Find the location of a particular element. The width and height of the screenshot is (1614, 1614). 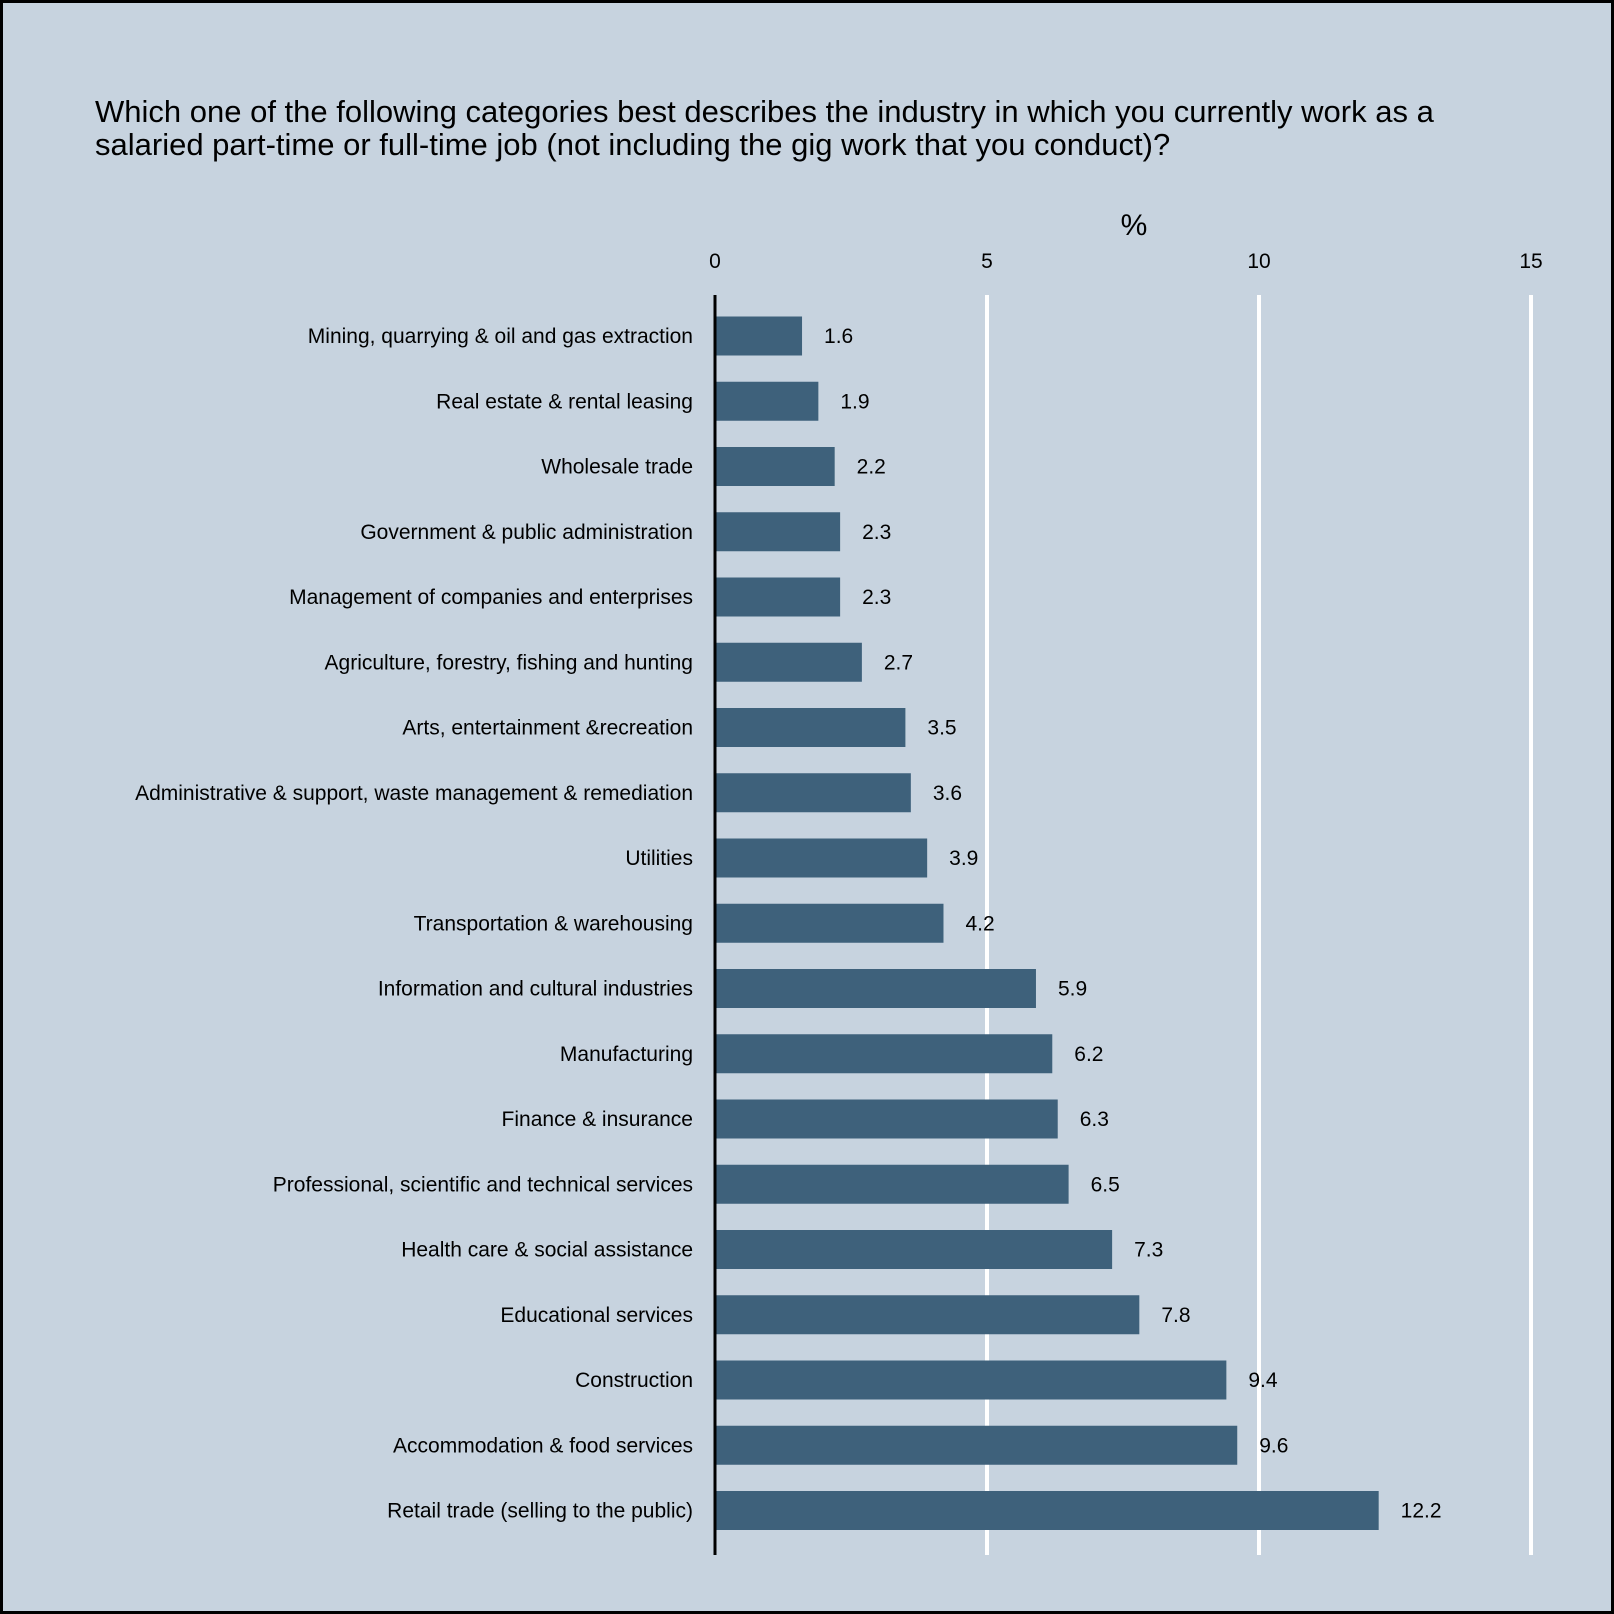

data-label: 3.5 is located at coordinates (941, 728).